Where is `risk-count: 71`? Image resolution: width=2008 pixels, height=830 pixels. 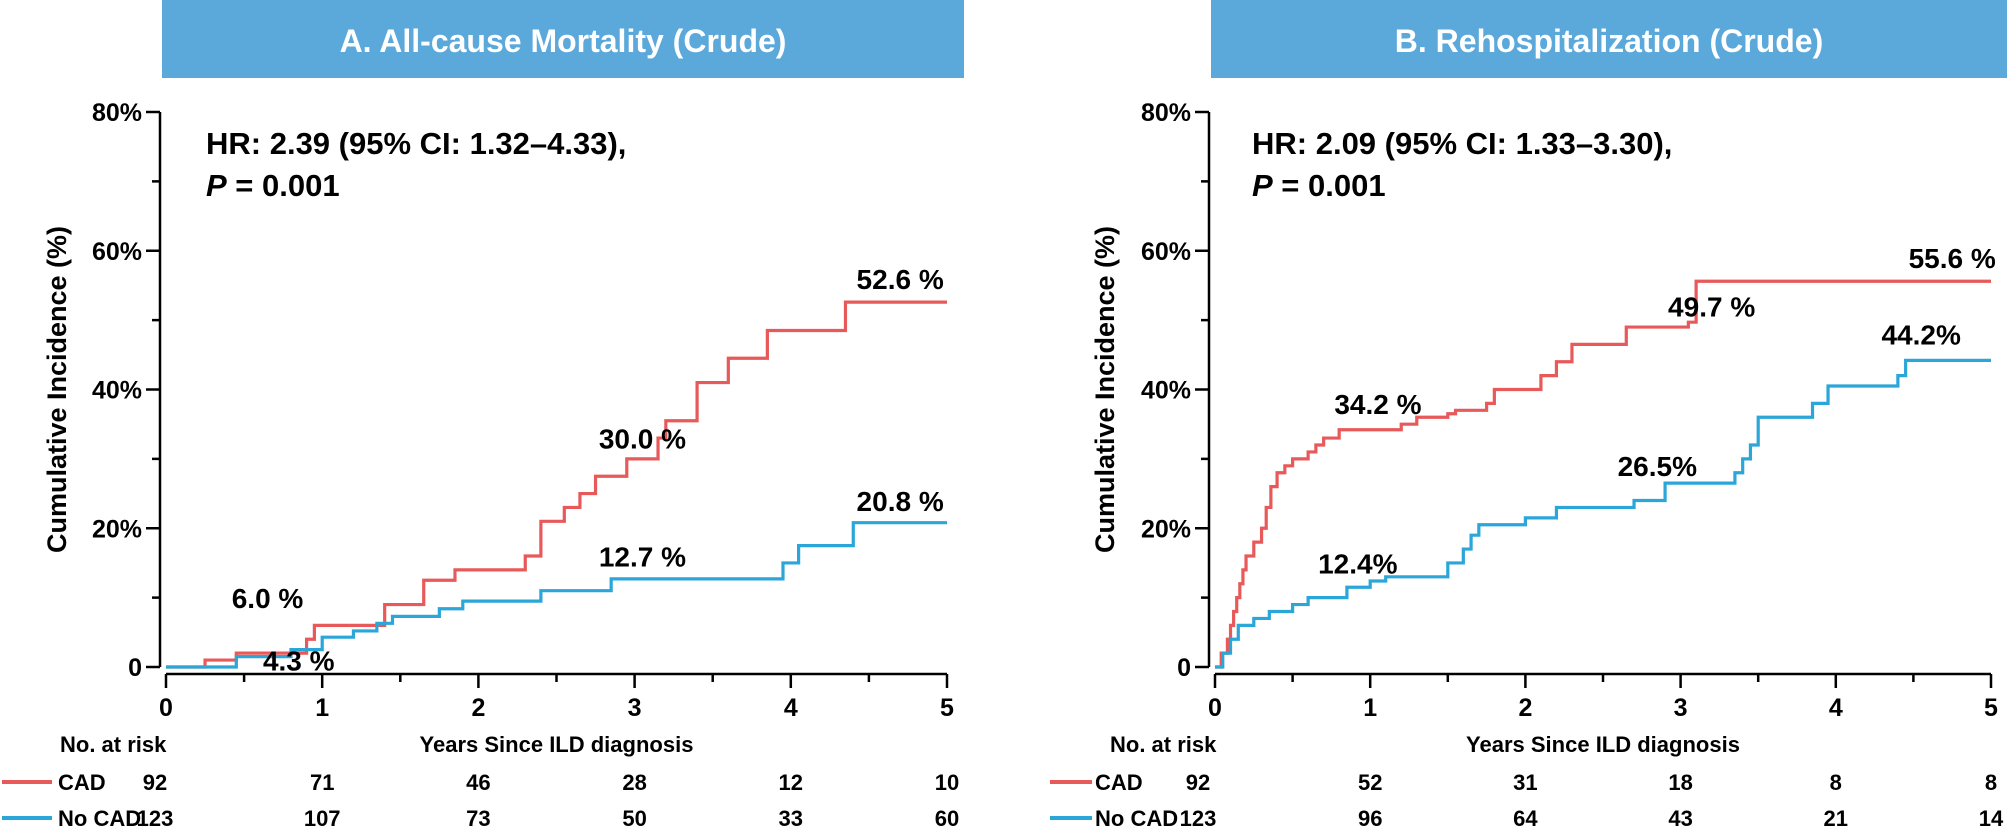 risk-count: 71 is located at coordinates (322, 782).